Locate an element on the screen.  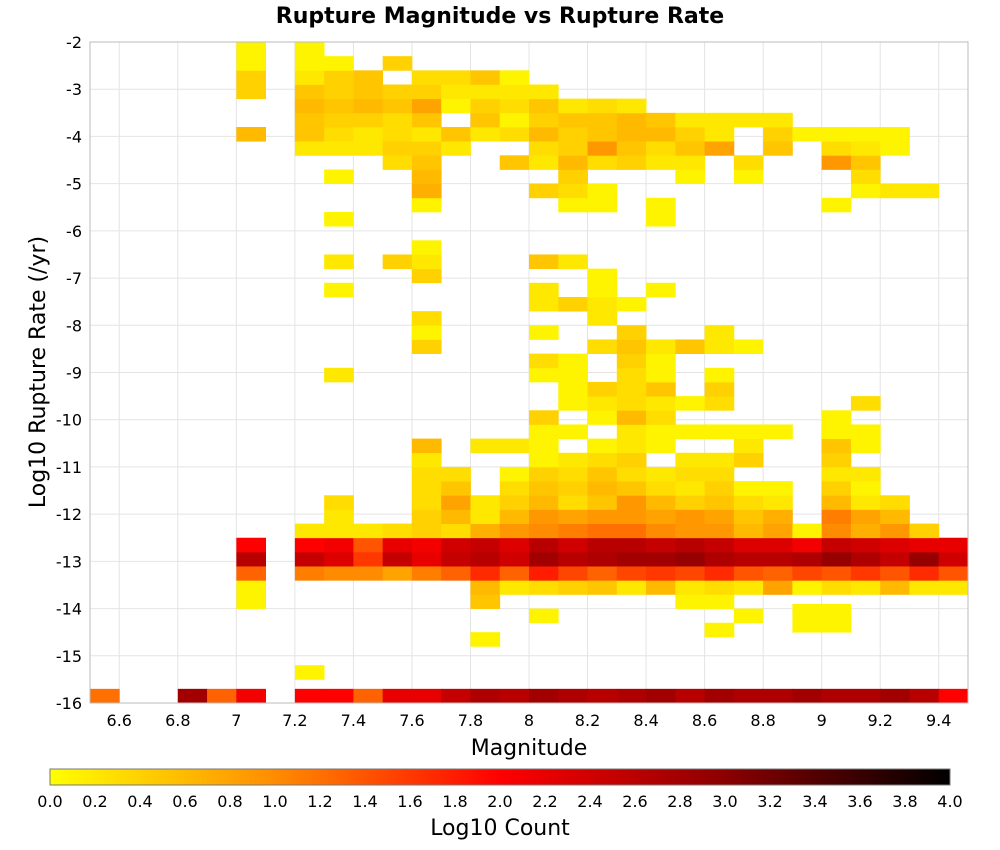
y-tick-label: -16 is located at coordinates (69, 703).